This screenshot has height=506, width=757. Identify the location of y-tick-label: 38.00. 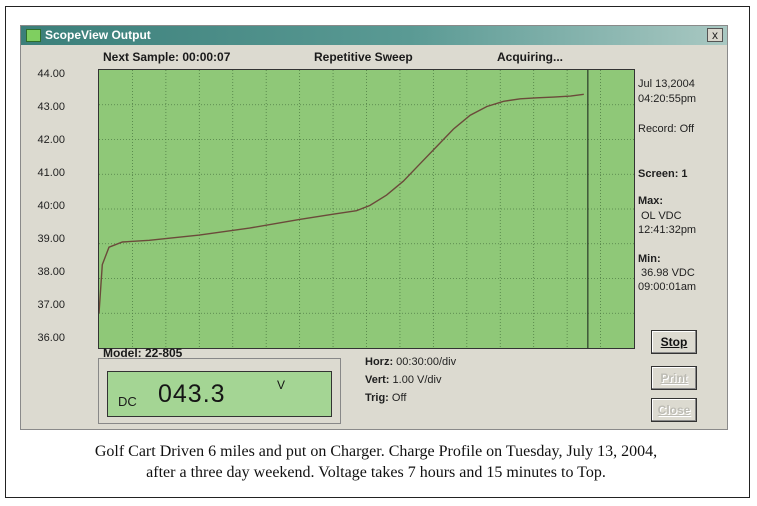
(51, 272).